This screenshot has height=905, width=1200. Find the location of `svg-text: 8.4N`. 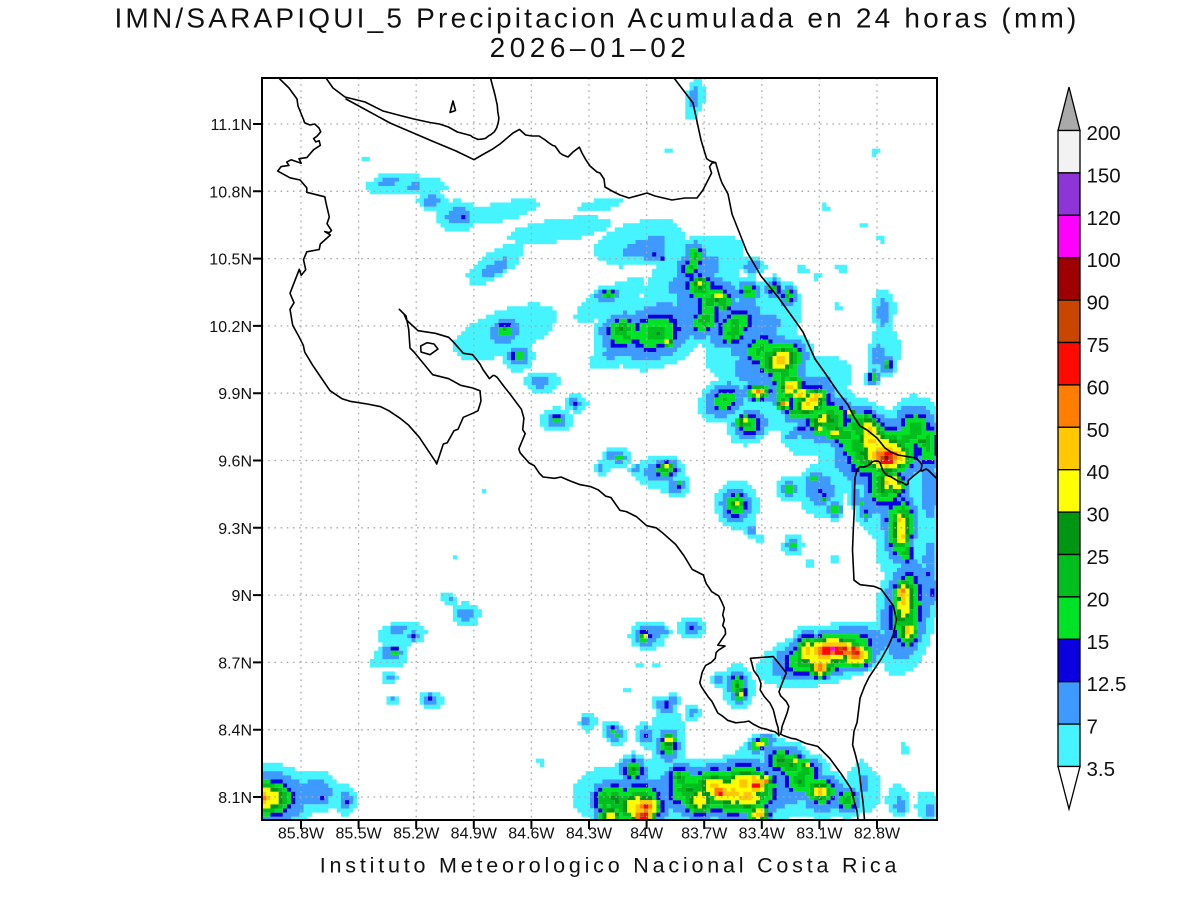

svg-text: 8.4N is located at coordinates (235, 731).